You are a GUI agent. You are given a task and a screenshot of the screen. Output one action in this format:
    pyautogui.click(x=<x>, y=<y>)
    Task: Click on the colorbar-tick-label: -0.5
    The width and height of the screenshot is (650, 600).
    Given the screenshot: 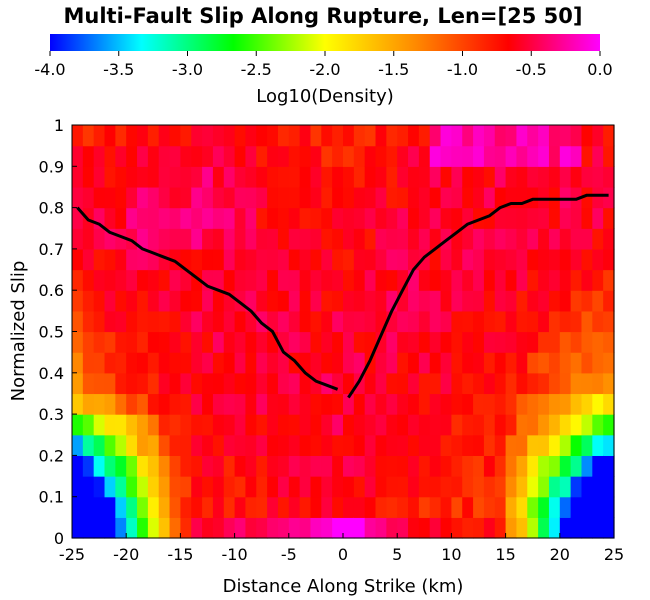 What is the action you would take?
    pyautogui.click(x=531, y=69)
    